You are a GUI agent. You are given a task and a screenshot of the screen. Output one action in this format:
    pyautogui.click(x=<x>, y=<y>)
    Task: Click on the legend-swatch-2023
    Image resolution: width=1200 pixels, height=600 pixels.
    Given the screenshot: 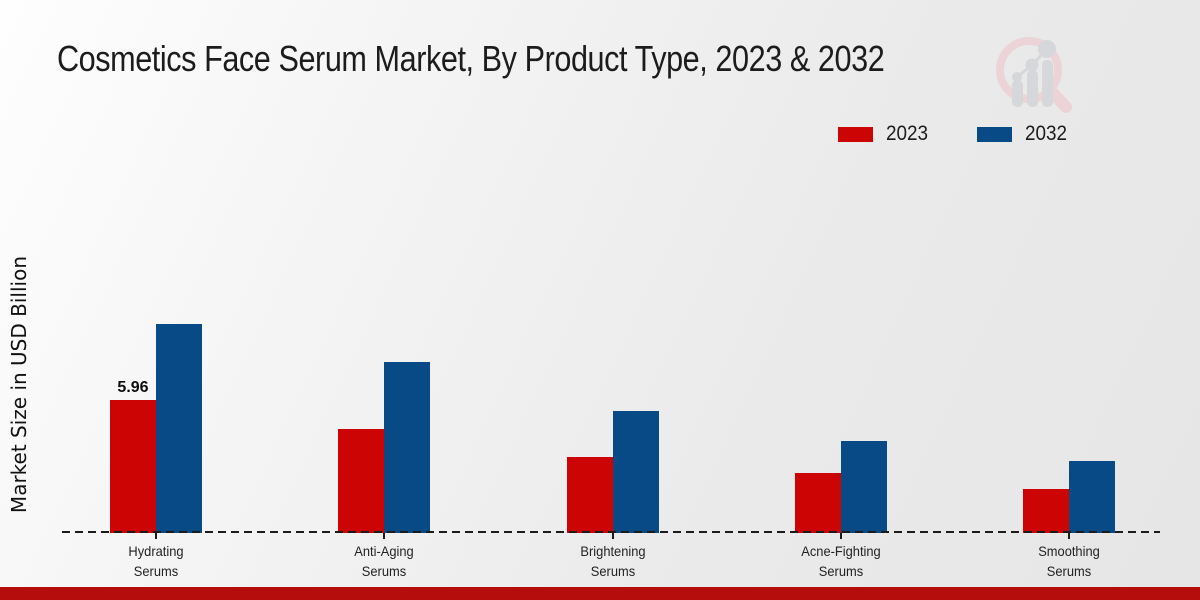 What is the action you would take?
    pyautogui.click(x=855, y=134)
    